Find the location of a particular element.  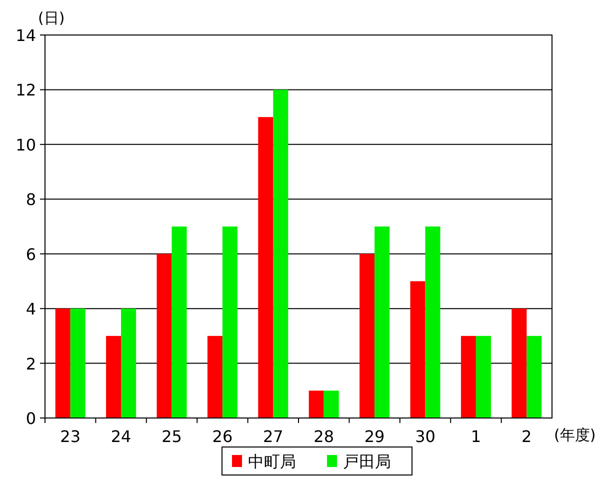

x-tick-label: 2 is located at coordinates (527, 436).